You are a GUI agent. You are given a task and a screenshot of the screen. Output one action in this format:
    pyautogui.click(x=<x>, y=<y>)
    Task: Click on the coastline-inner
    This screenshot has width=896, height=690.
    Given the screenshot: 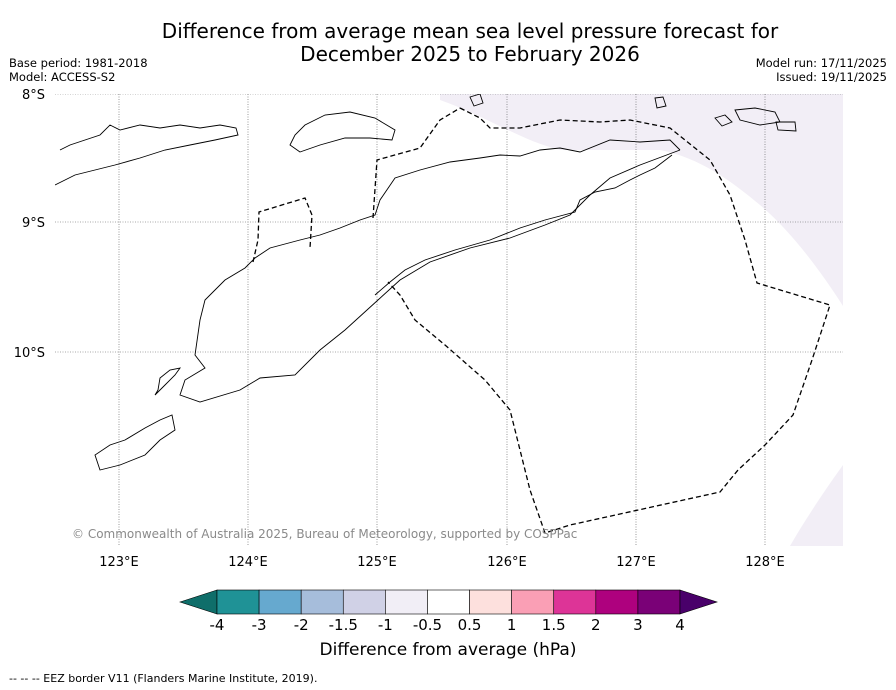 What is the action you would take?
    pyautogui.click(x=523, y=225)
    